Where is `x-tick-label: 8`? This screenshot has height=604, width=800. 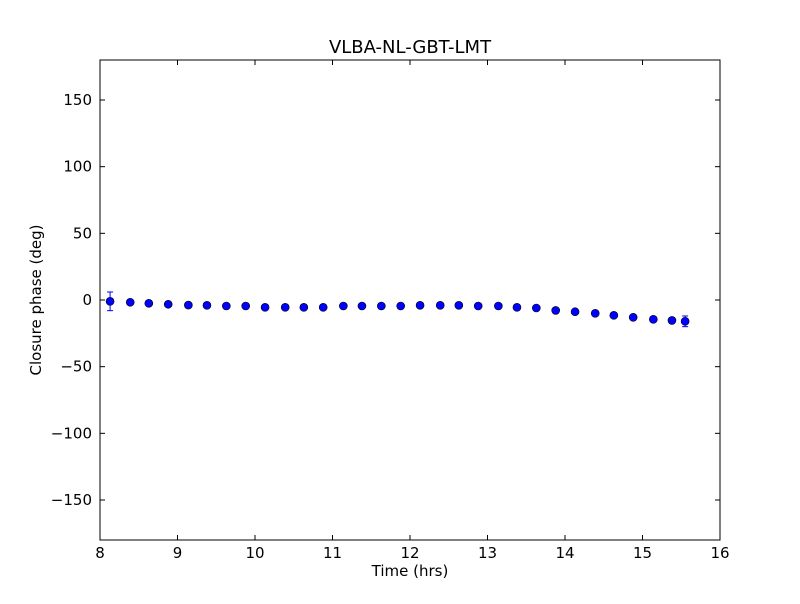
x-tick-label: 8 is located at coordinates (100, 553).